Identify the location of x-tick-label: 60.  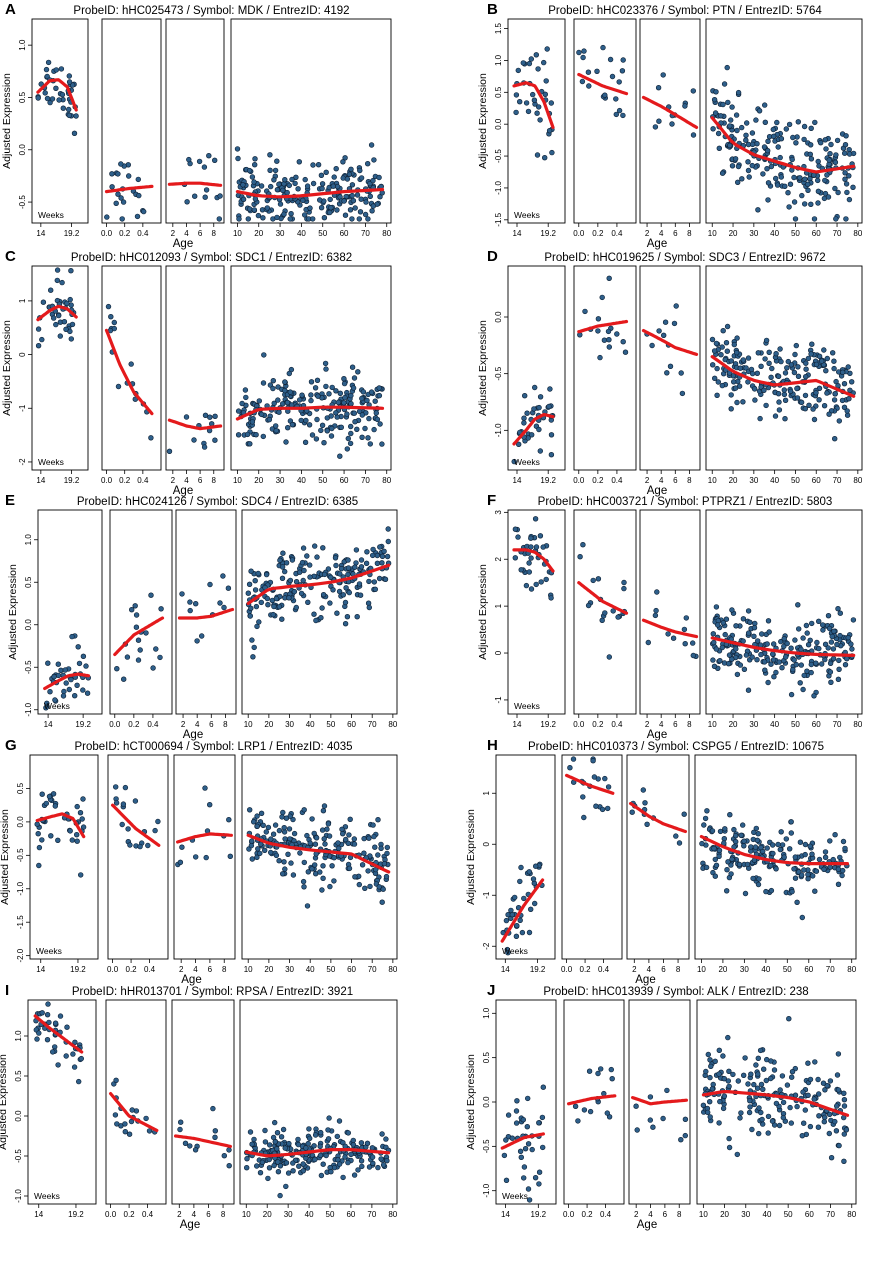
(816, 480).